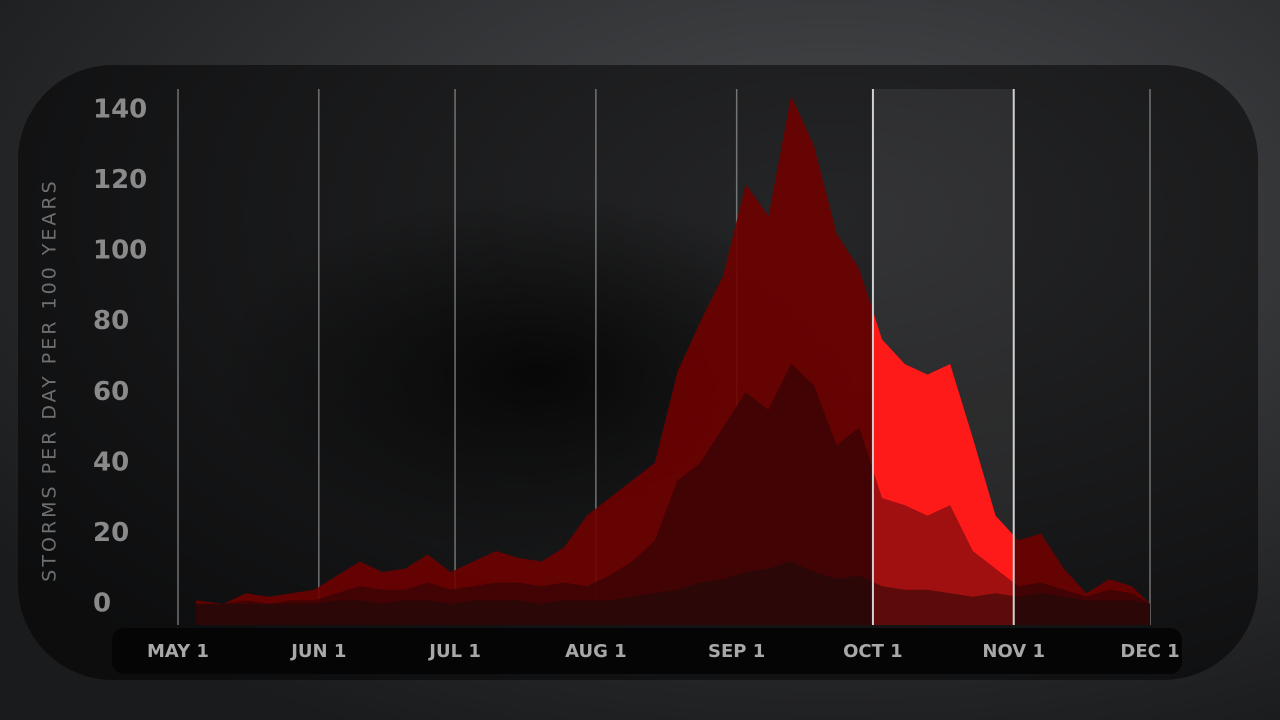 This screenshot has width=1280, height=720. I want to click on y-tick-label: 60, so click(111, 392).